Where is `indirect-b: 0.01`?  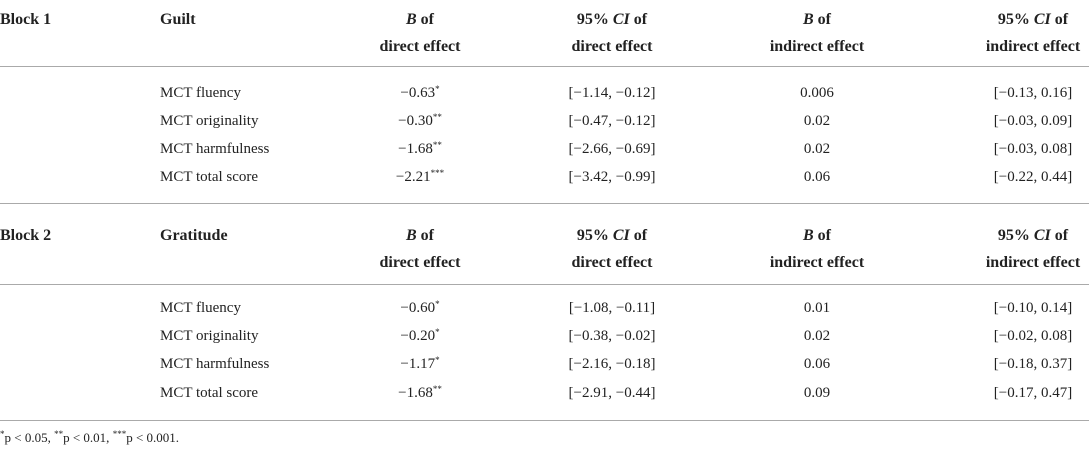
indirect-b: 0.01 is located at coordinates (817, 308).